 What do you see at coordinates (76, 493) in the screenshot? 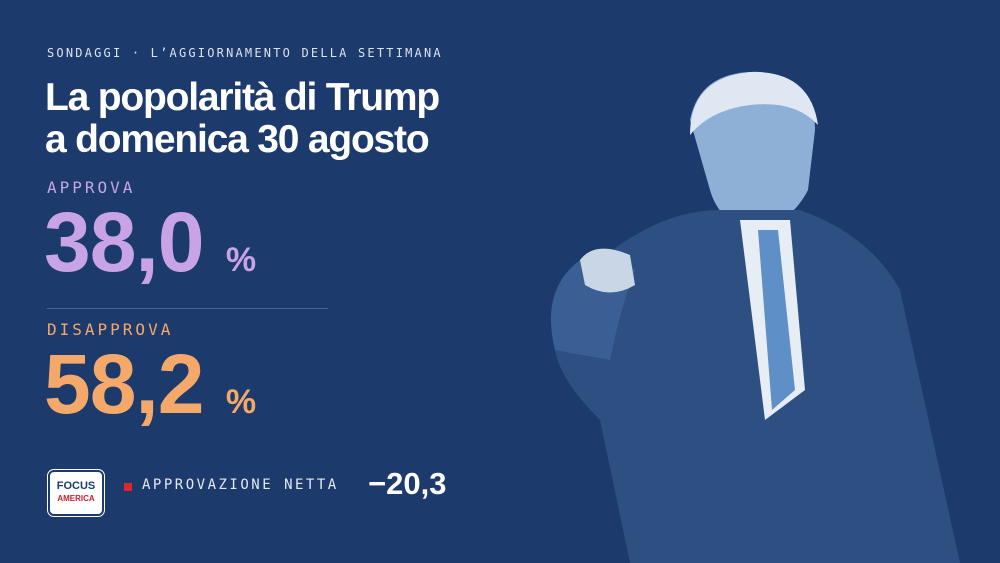
I see `logo: FOCUS AMERICA` at bounding box center [76, 493].